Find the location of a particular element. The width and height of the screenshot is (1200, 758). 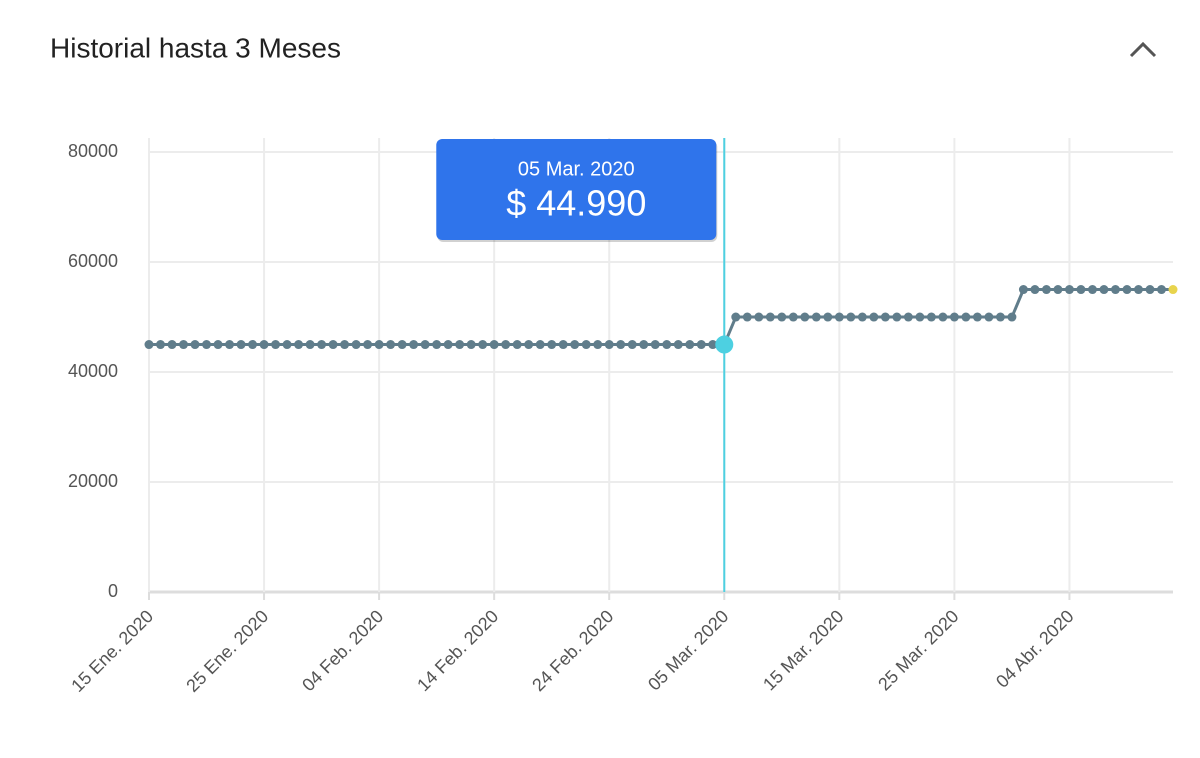

x-tick-label: 14 Feb. 2020 is located at coordinates (457, 650).